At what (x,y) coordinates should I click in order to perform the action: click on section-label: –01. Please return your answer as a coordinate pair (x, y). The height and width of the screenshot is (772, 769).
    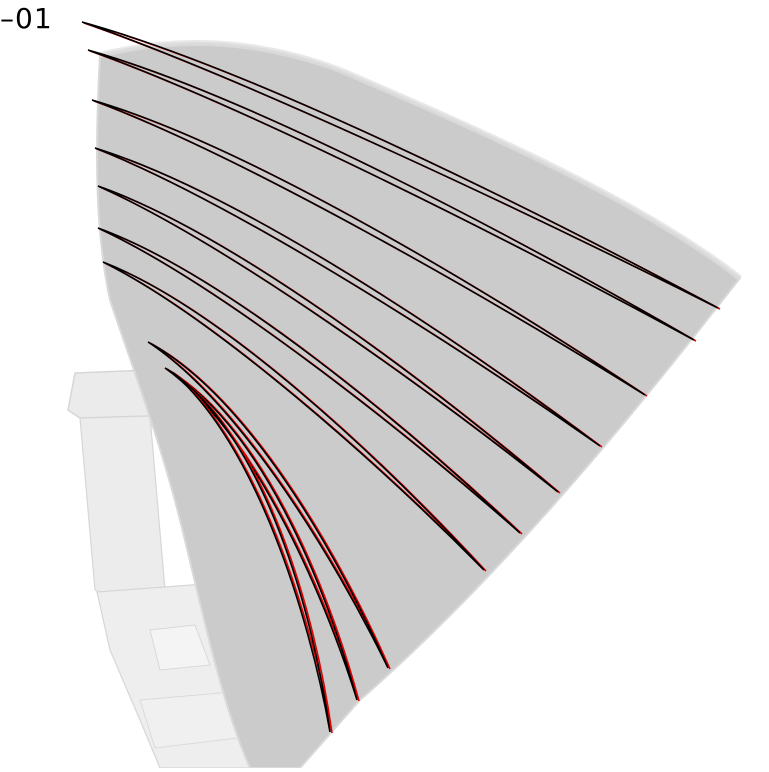
    Looking at the image, I should click on (26, 18).